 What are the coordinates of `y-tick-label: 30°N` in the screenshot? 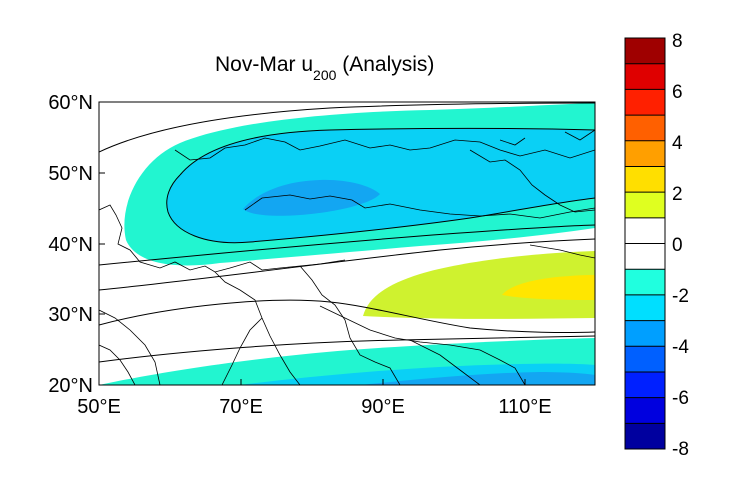 It's located at (70, 315).